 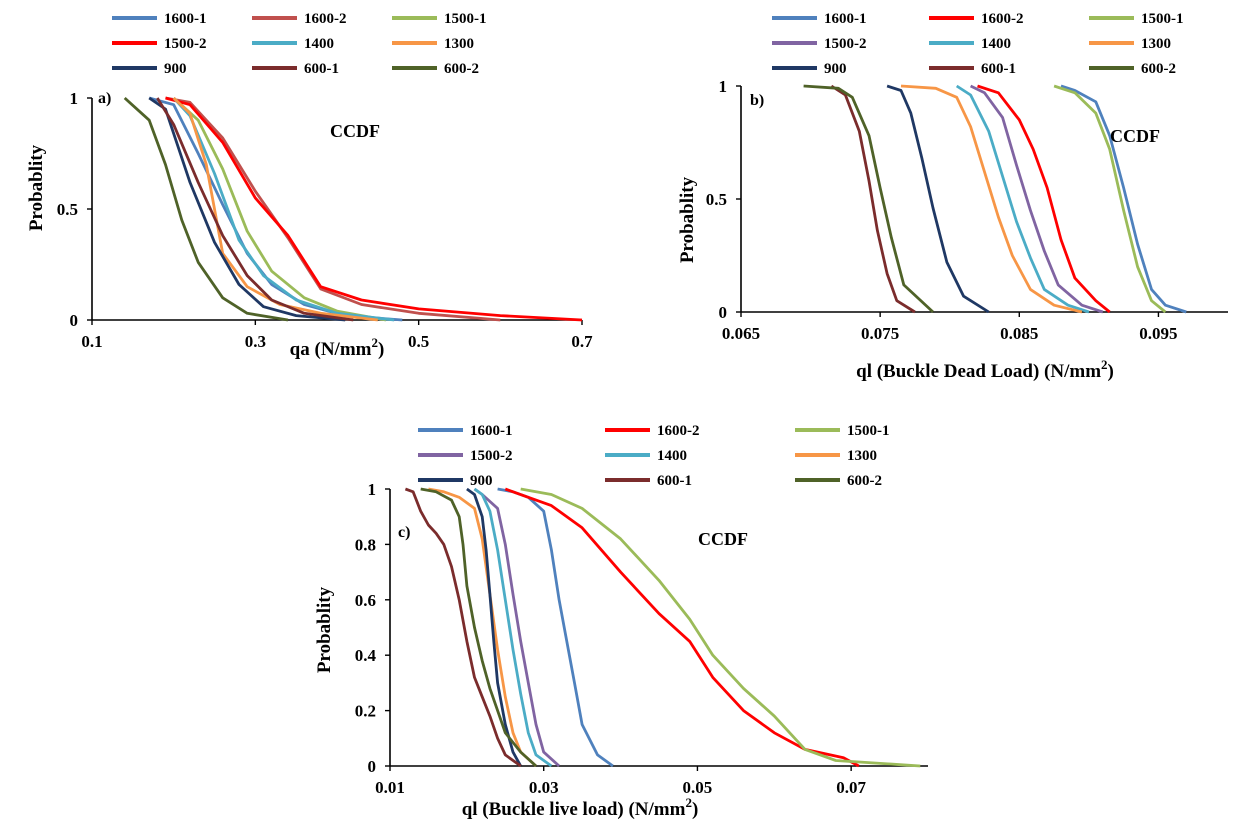 I want to click on panel-label: b), so click(x=757, y=100).